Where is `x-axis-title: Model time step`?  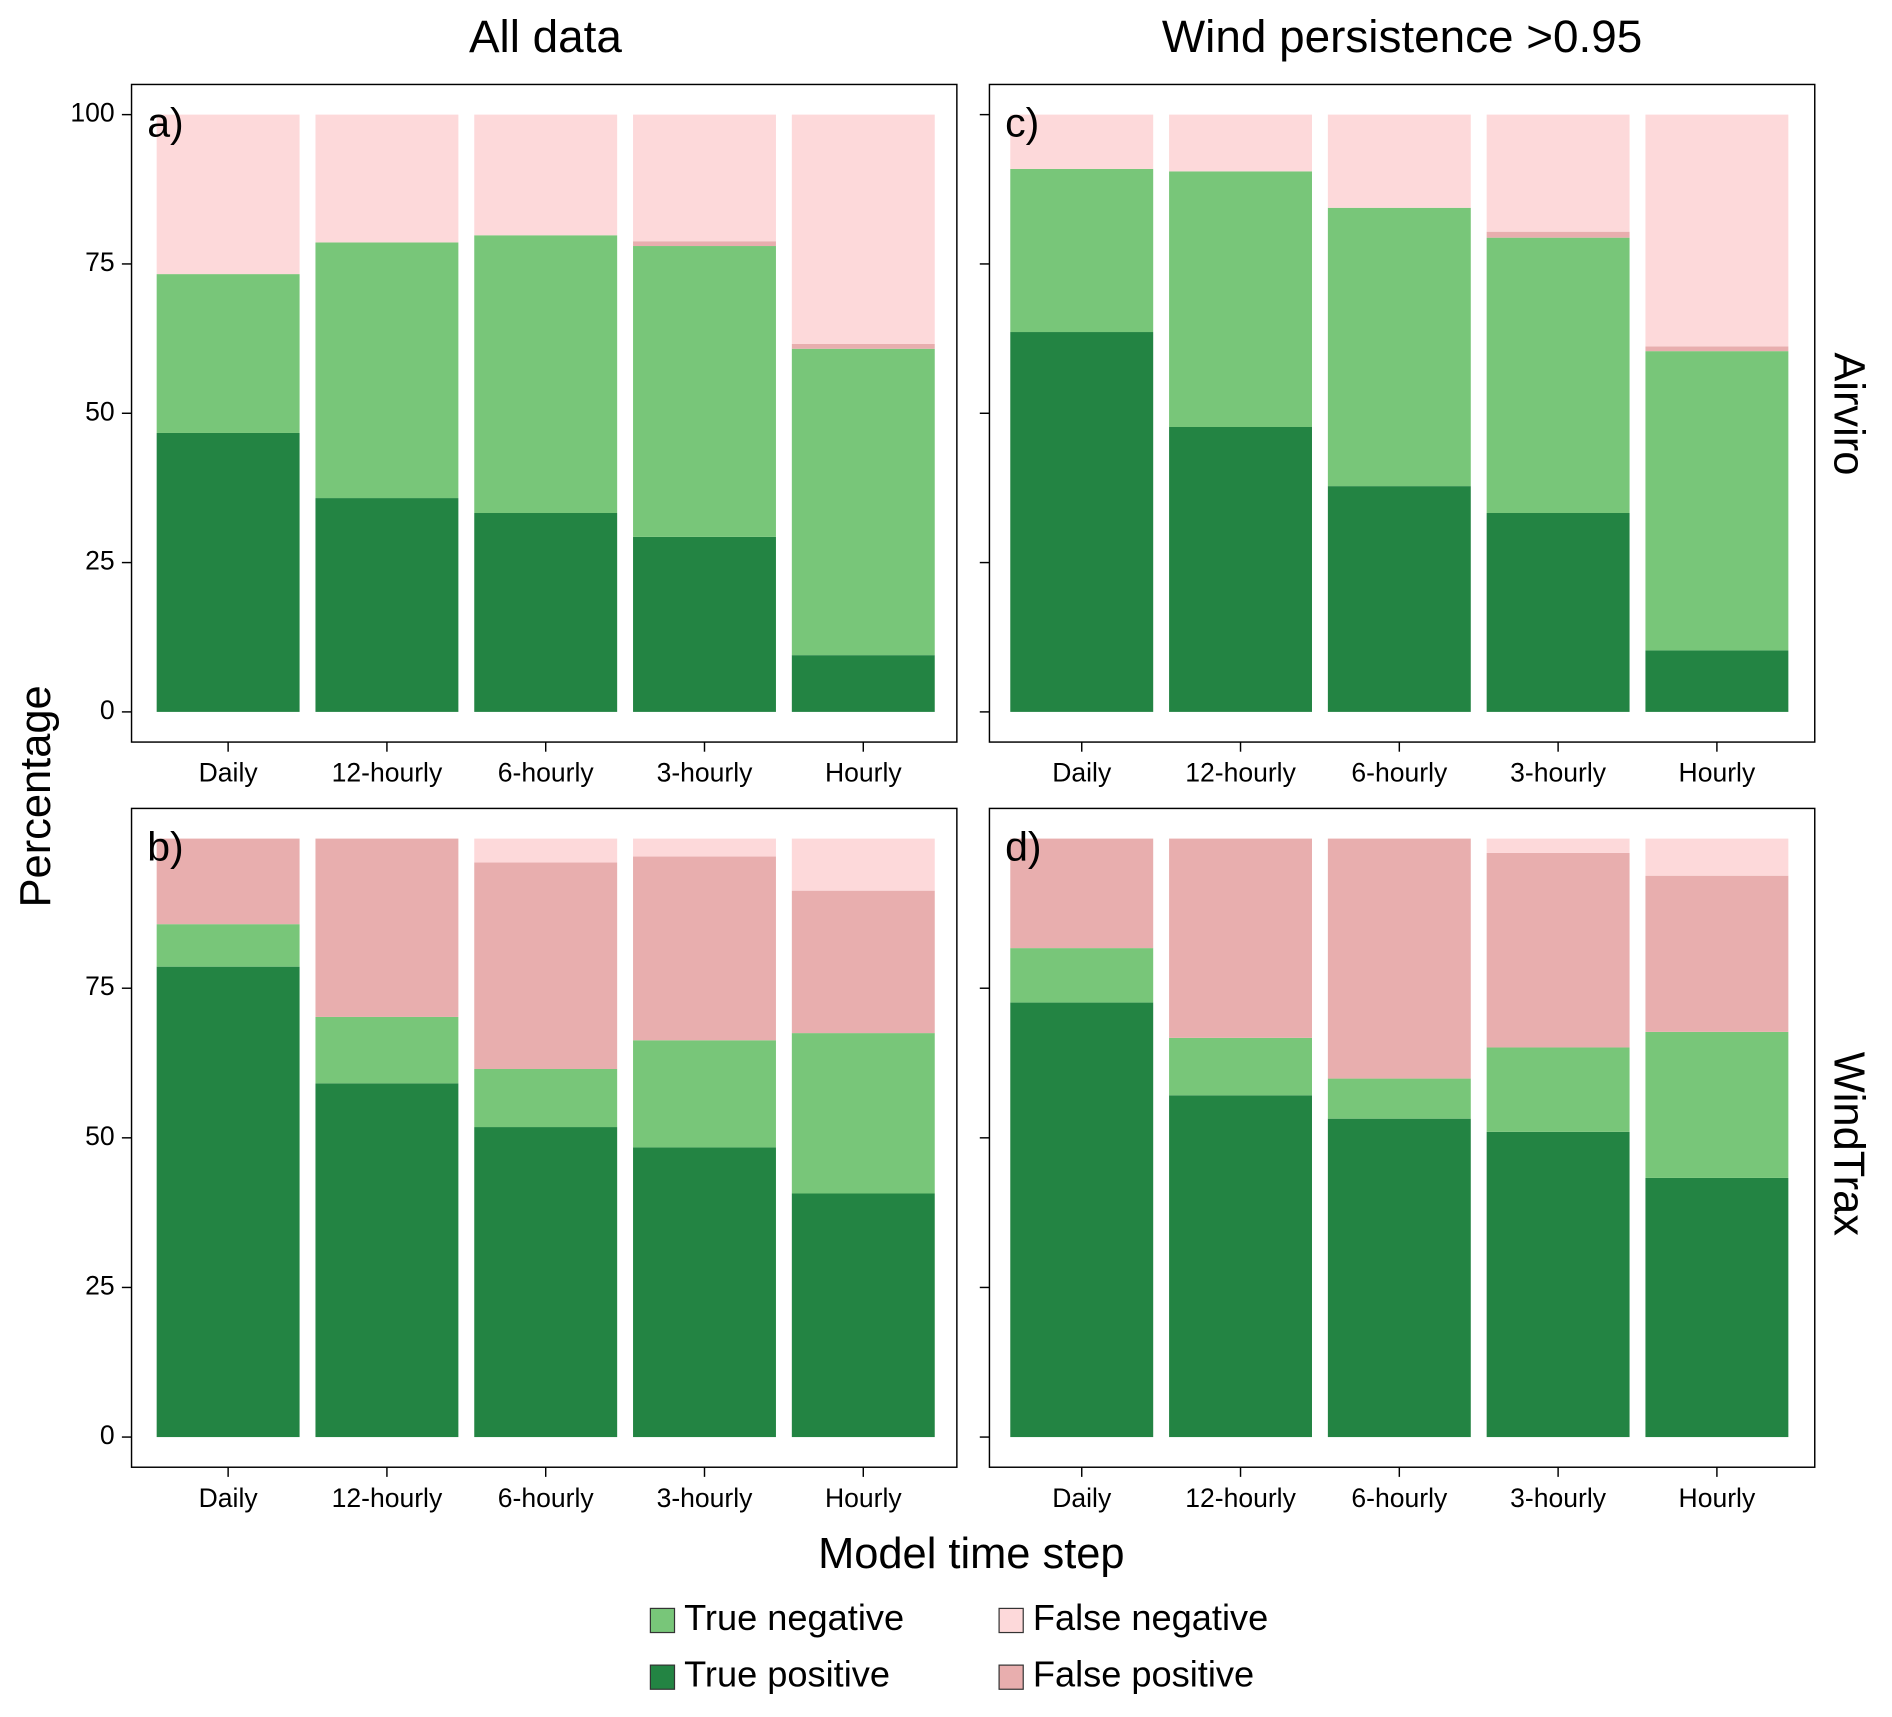 x-axis-title: Model time step is located at coordinates (971, 1554).